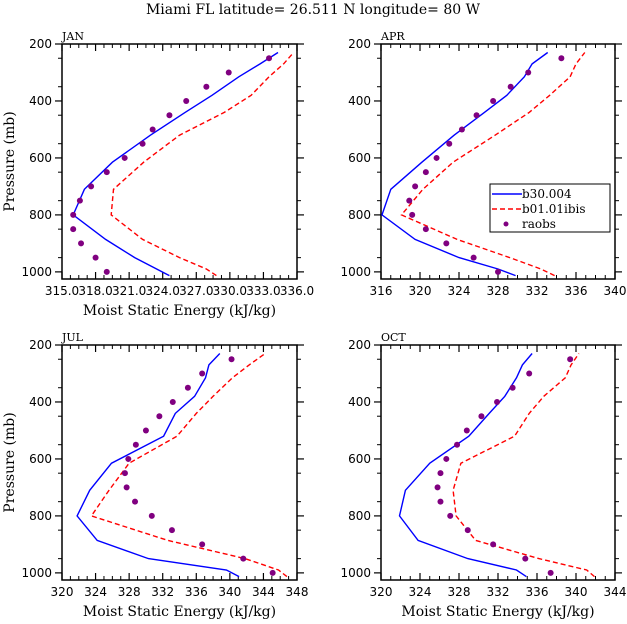 The height and width of the screenshot is (624, 627). I want to click on y-axis-title: Pressure (mb), so click(10, 462).